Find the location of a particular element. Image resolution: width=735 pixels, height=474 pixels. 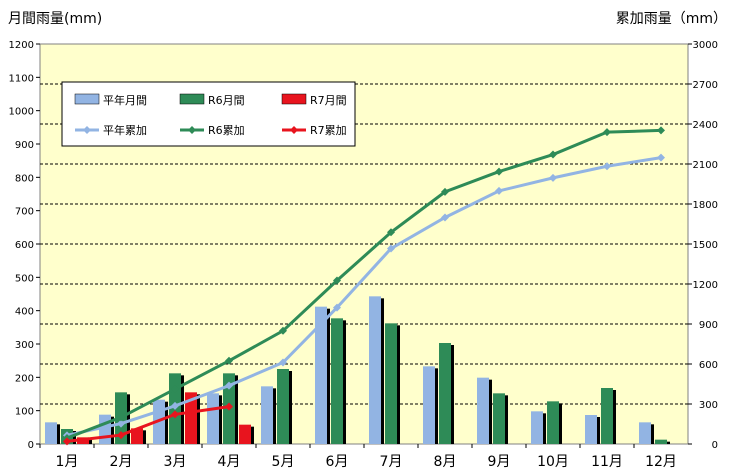

legend-label: R6累加 is located at coordinates (226, 130).